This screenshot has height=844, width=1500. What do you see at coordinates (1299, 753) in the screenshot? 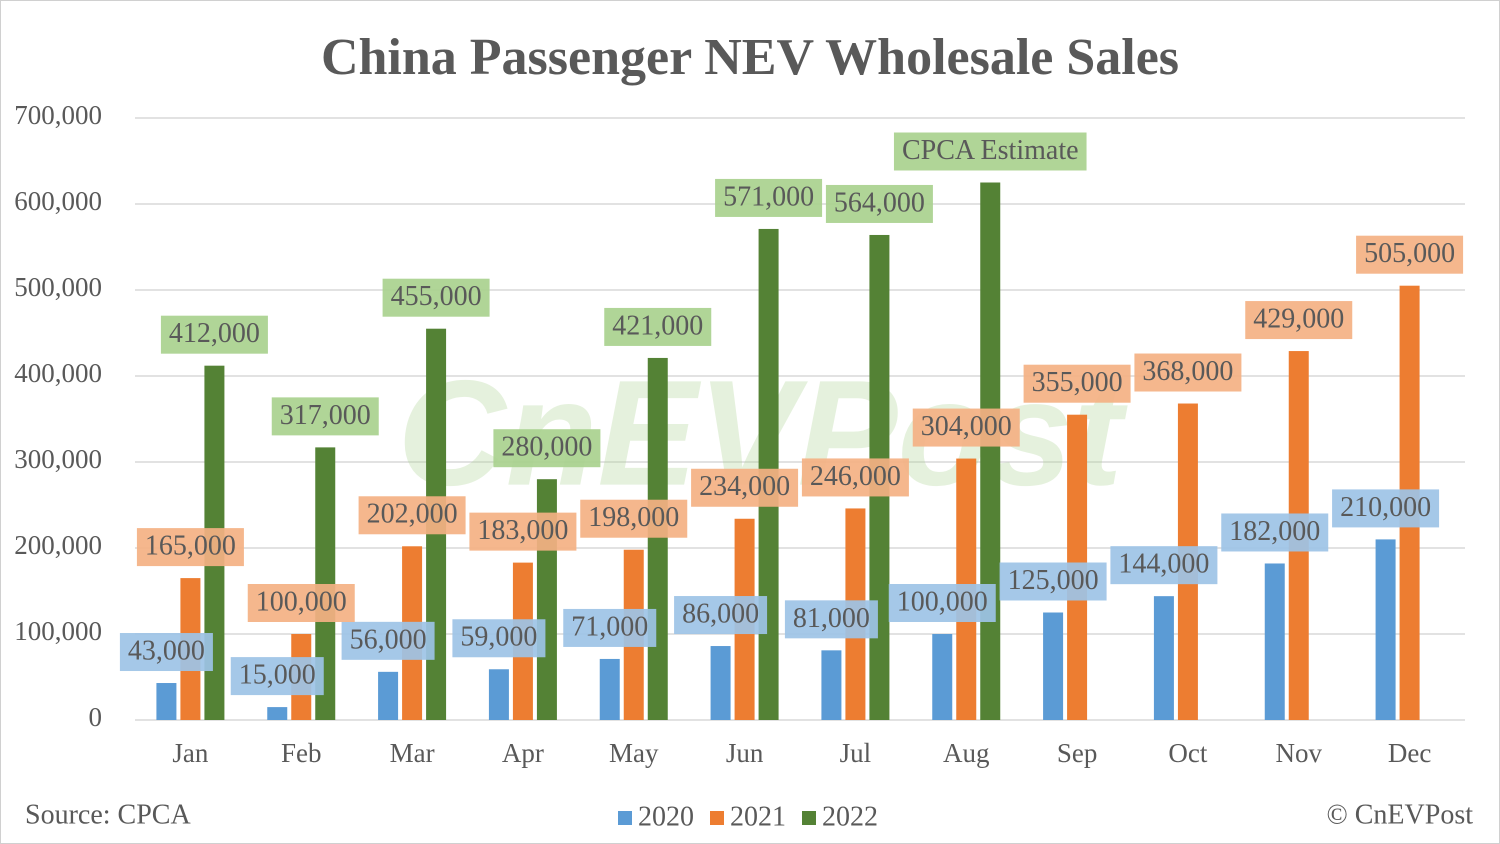
I see `x-tick-label: Nov` at bounding box center [1299, 753].